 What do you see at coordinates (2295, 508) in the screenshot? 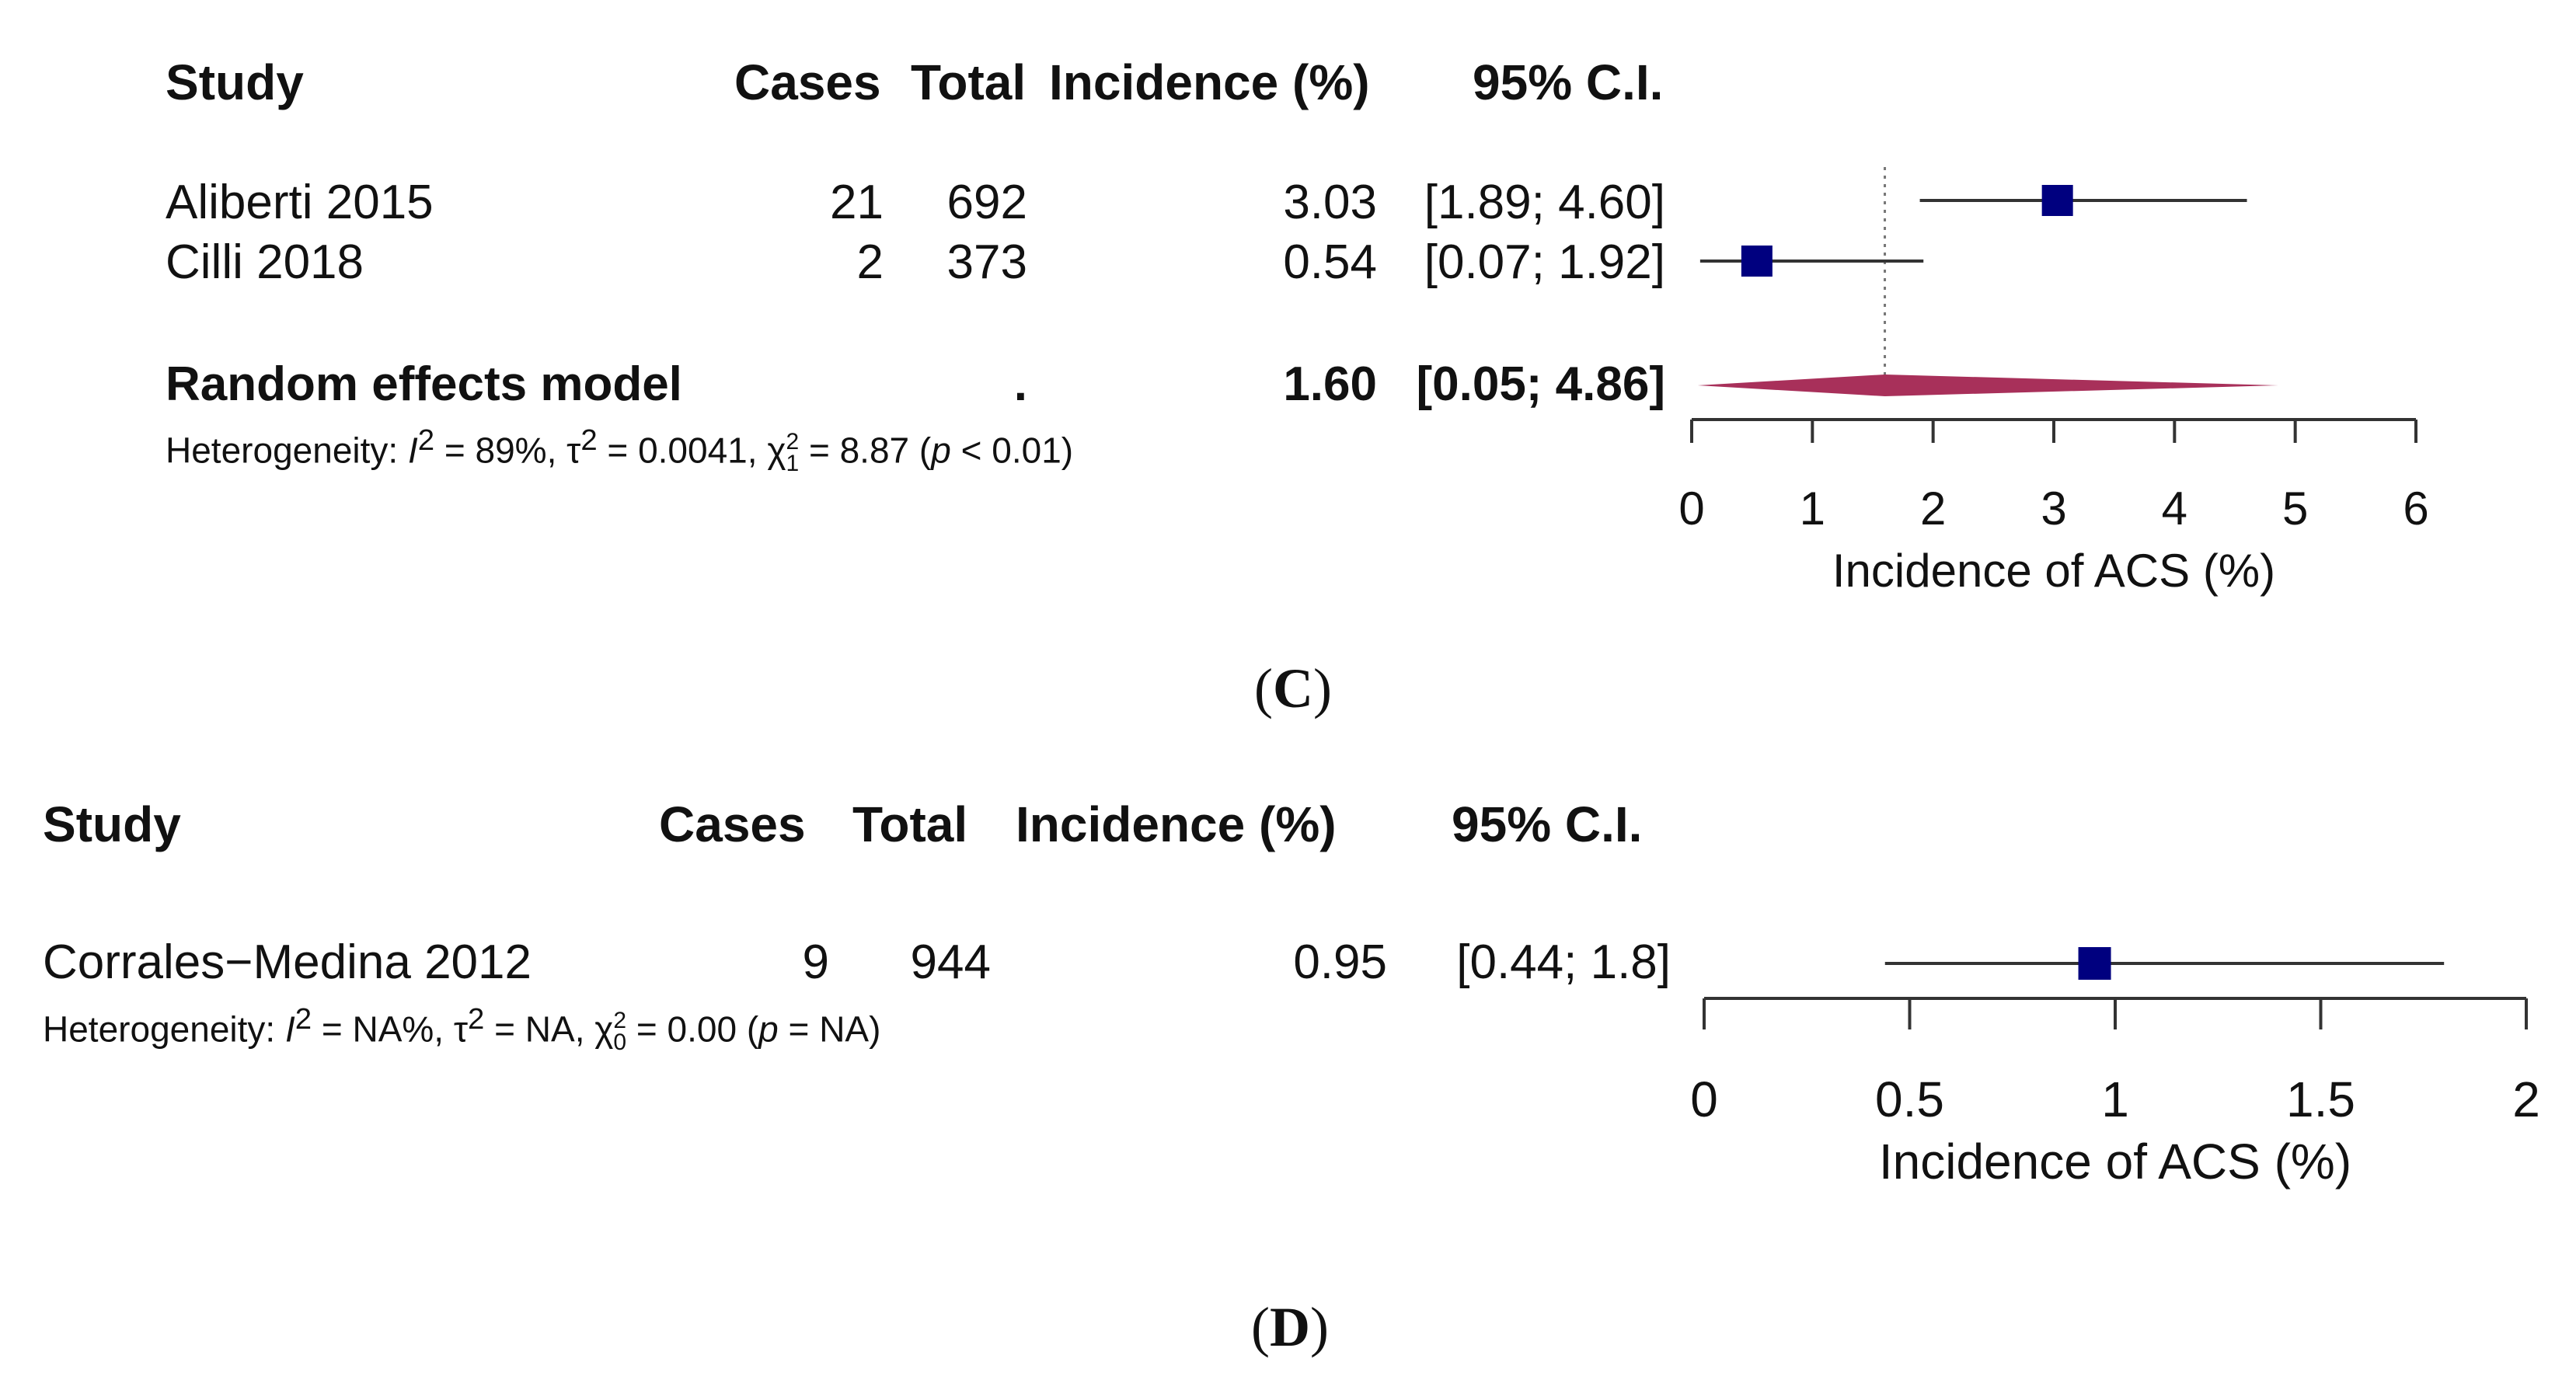
I see `x-tick-label: 5` at bounding box center [2295, 508].